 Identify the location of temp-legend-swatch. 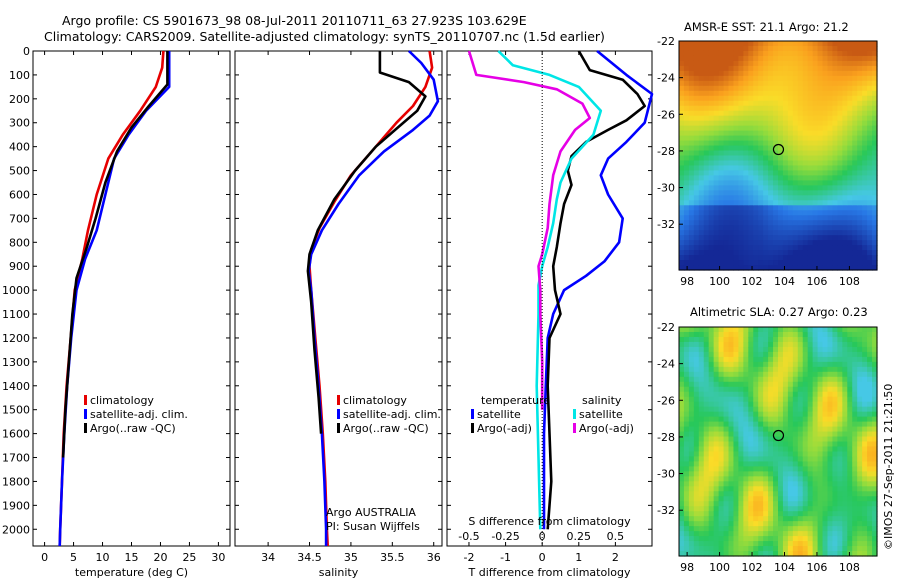
(85, 414).